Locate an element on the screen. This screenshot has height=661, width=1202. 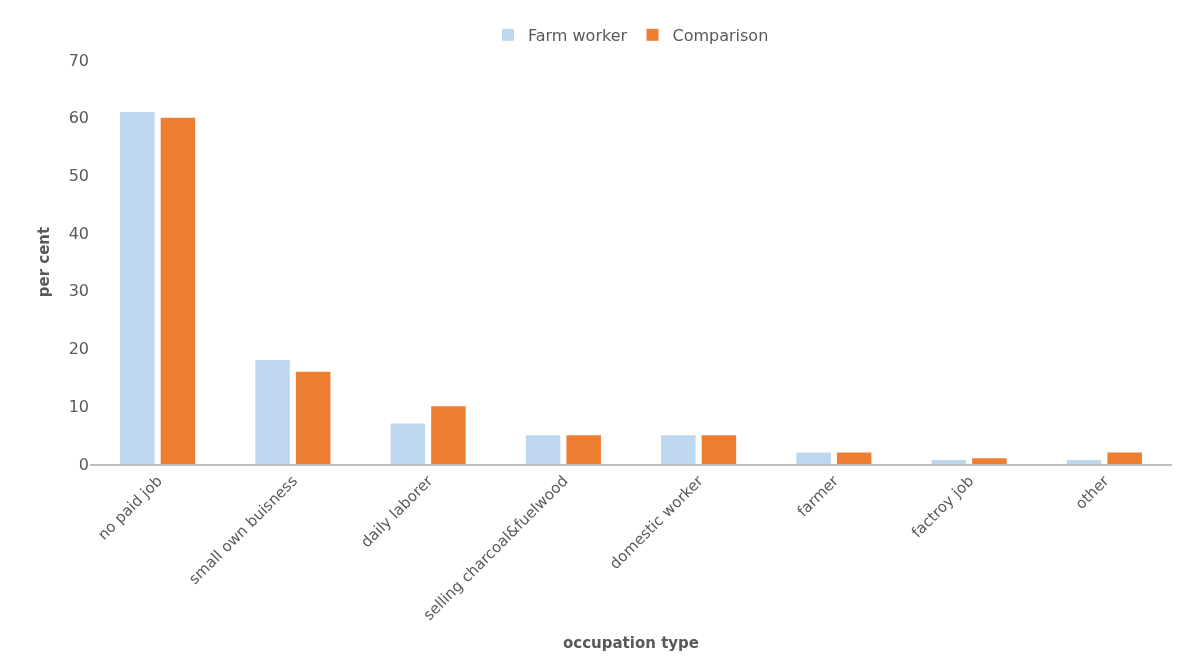
y-tick-label: 50 is located at coordinates (78, 176).